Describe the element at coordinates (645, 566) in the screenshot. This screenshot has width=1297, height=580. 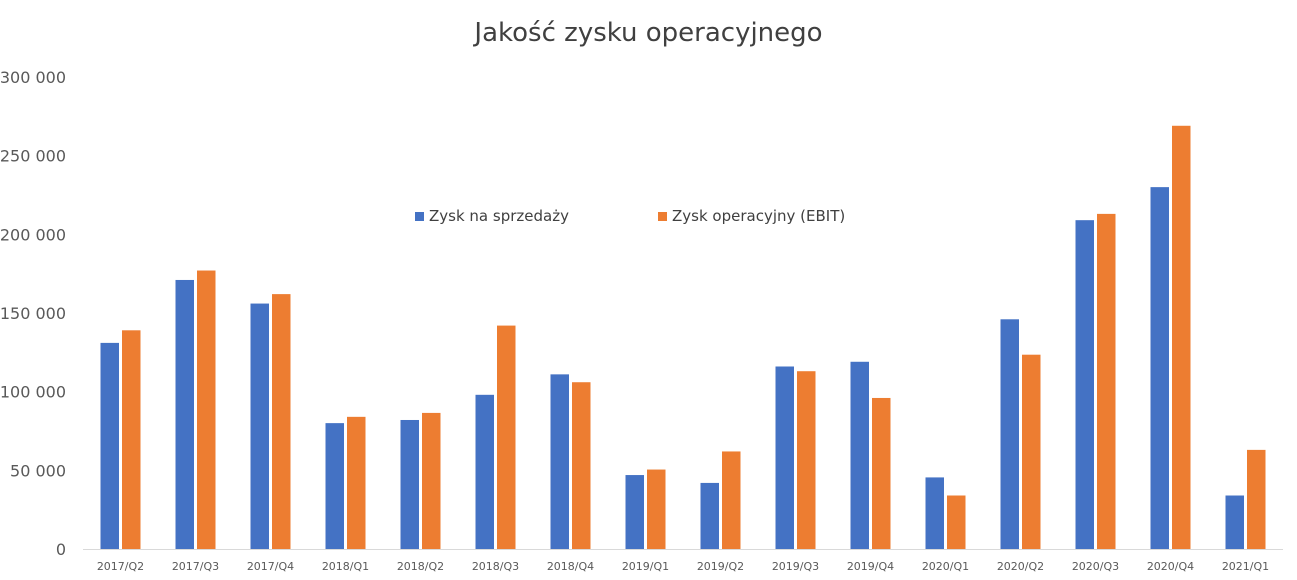
I see `x-tick-label: 2019/Q1` at that location.